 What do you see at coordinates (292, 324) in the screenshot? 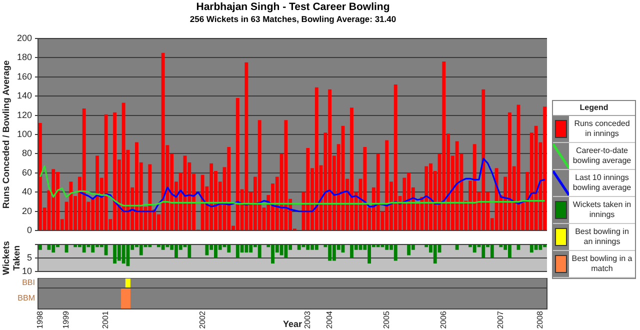
I see `x-axis-title: Year` at bounding box center [292, 324].